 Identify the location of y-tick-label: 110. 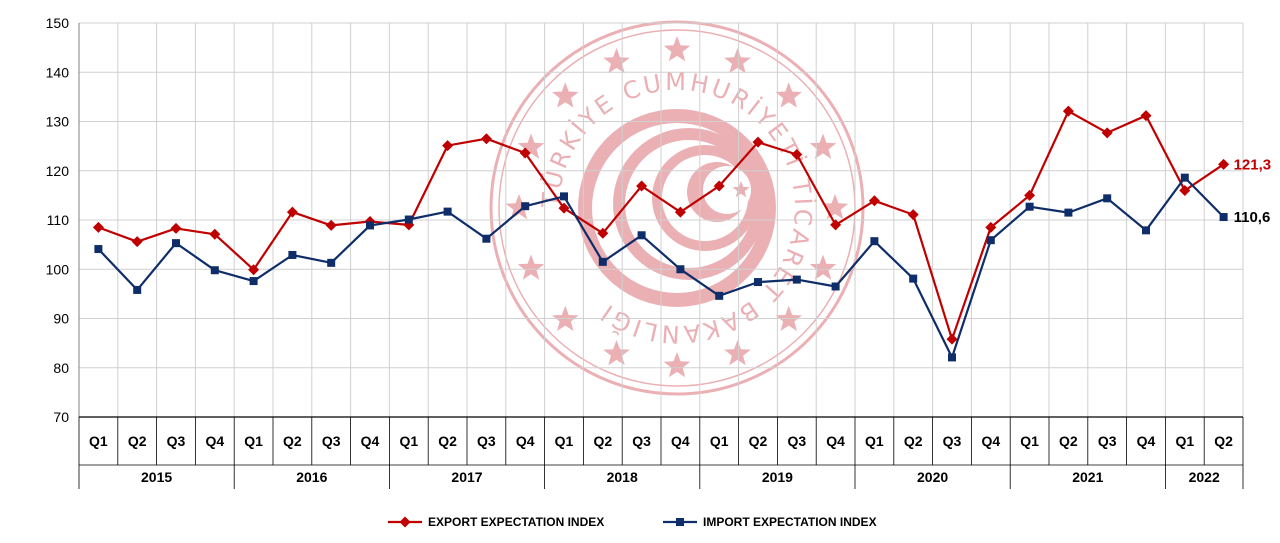
(58, 220).